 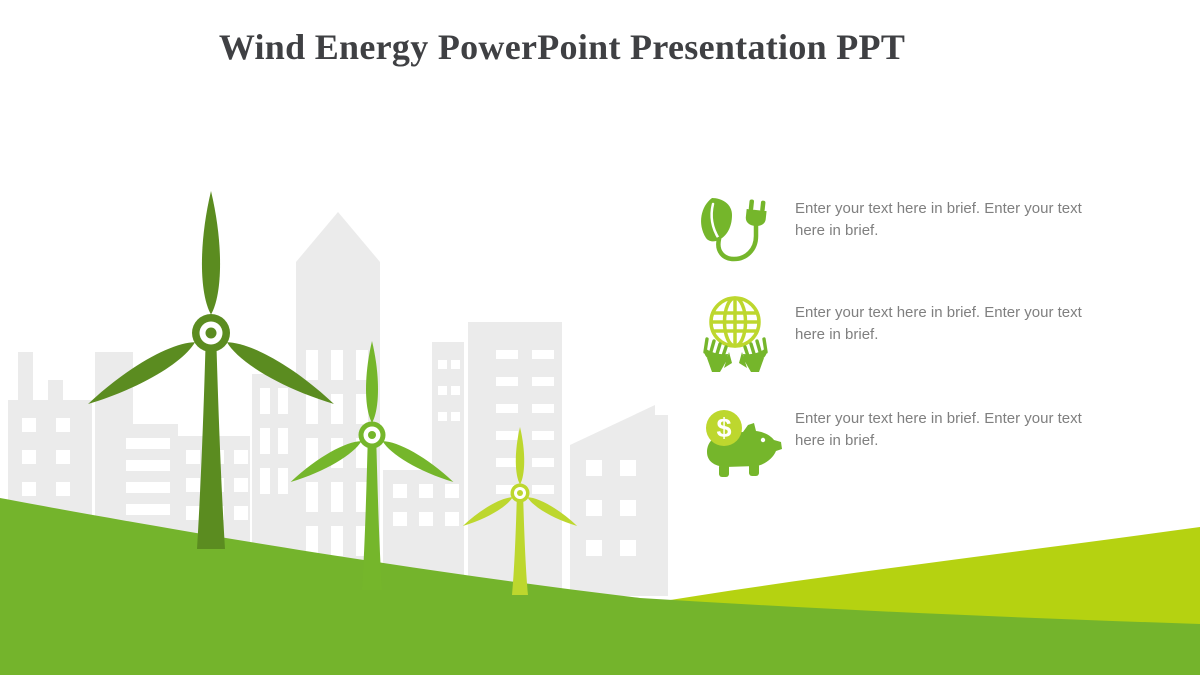 I want to click on hand-right, so click(x=753, y=354).